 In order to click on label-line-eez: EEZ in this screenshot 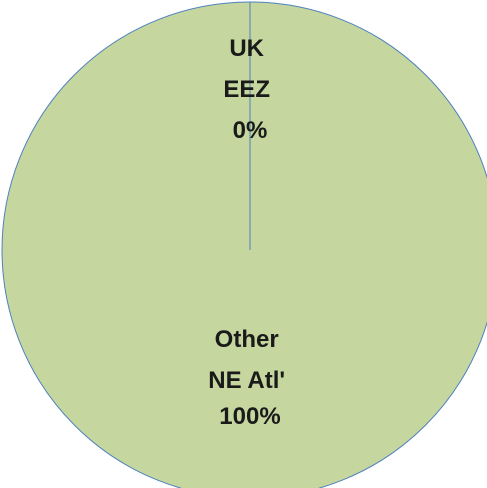, I will do `click(246, 89)`.